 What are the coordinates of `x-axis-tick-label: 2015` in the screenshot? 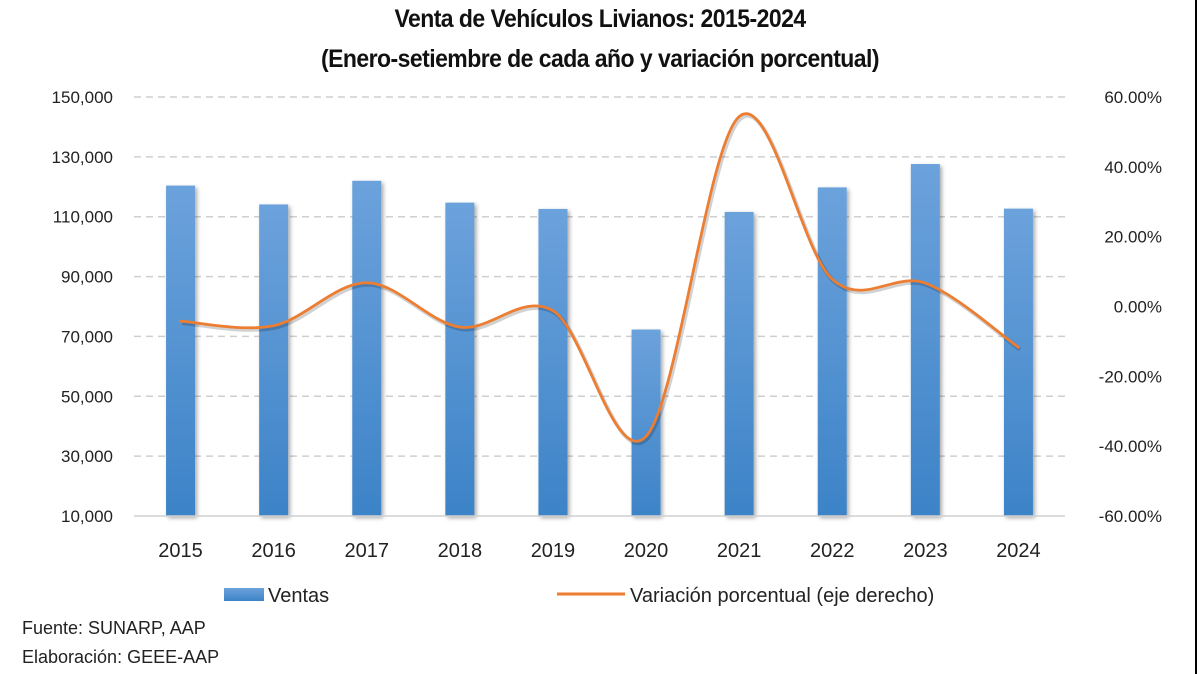 It's located at (180, 551).